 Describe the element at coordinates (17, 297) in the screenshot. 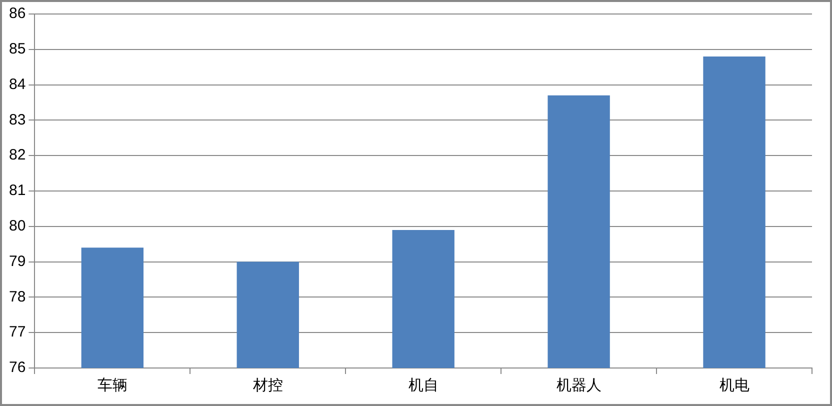

I see `y-tick-label: 78` at that location.